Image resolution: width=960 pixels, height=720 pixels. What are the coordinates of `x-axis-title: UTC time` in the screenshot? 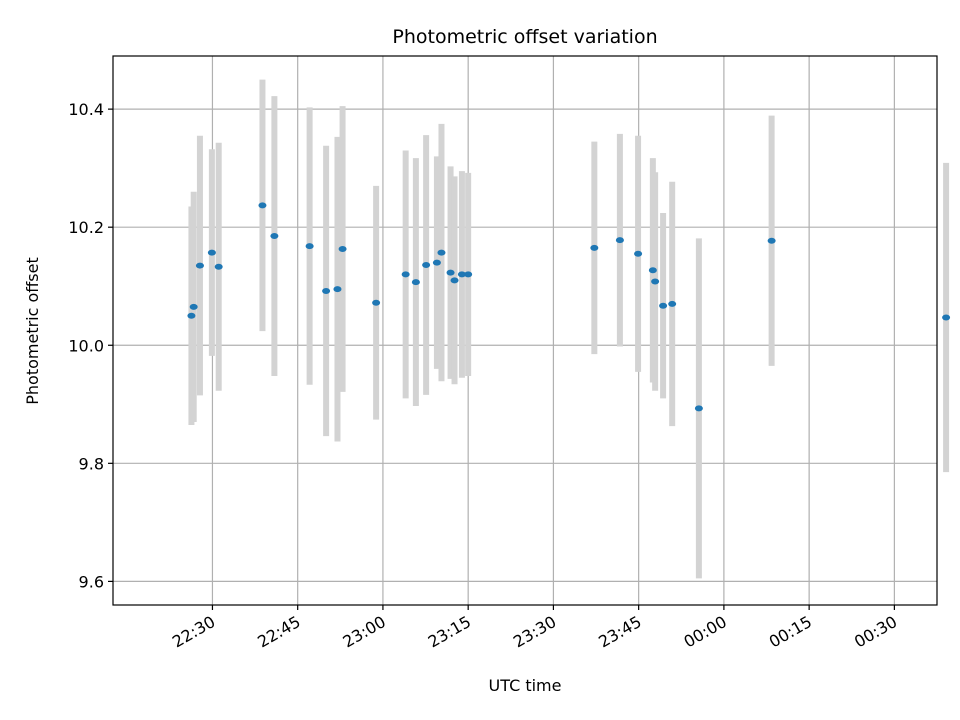 It's located at (525, 685).